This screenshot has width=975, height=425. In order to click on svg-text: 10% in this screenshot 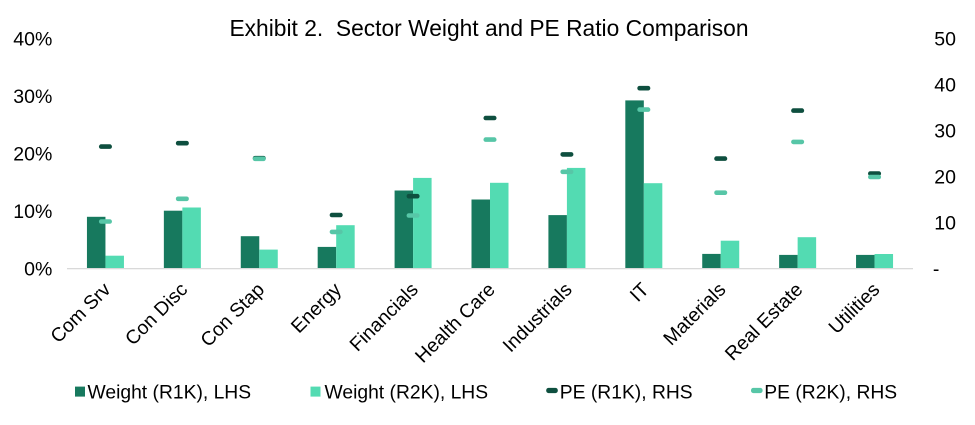, I will do `click(32, 212)`.